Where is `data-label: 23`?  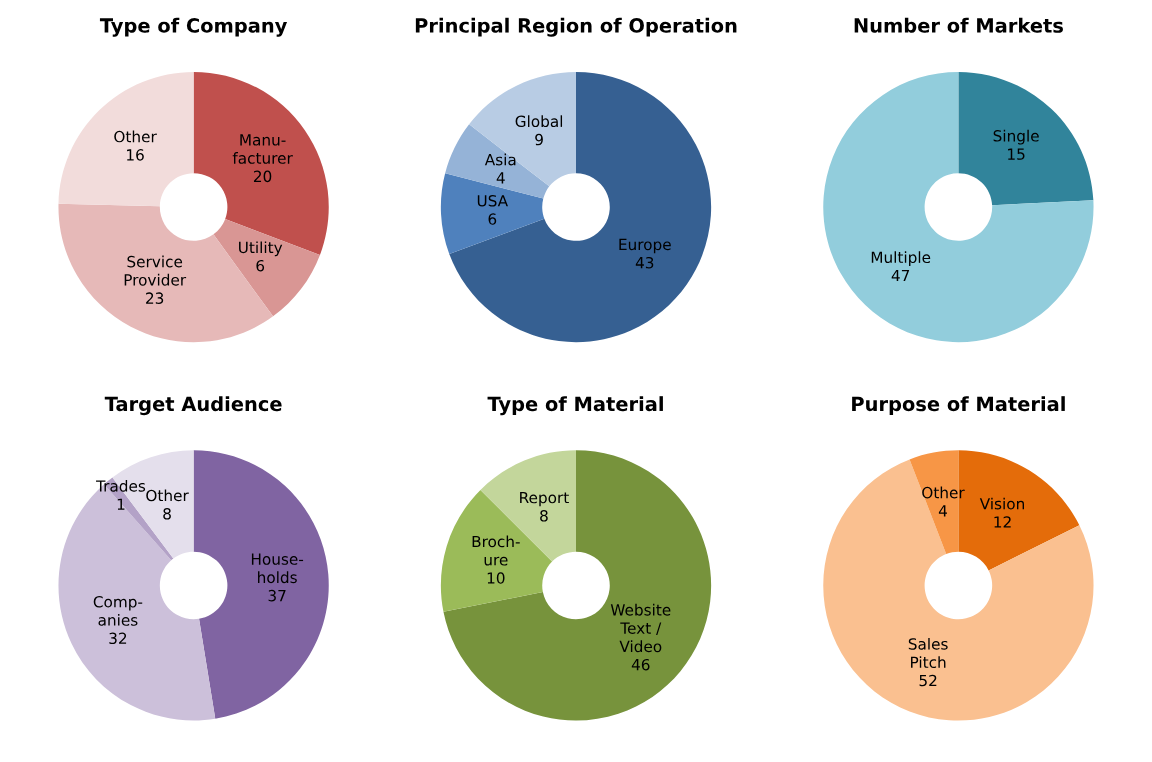 data-label: 23 is located at coordinates (155, 298).